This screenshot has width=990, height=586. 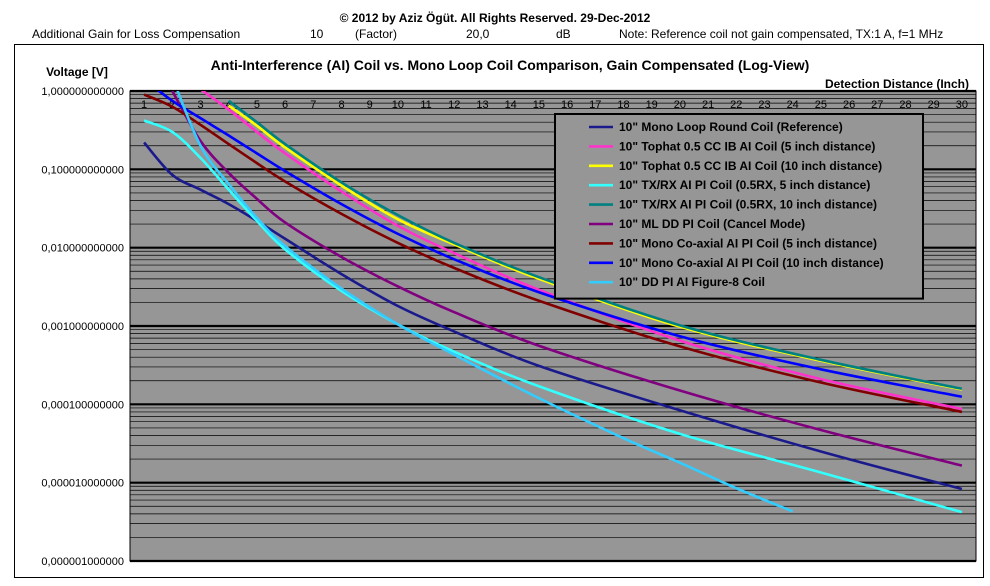 What do you see at coordinates (563, 34) in the screenshot?
I see `db-label: dB` at bounding box center [563, 34].